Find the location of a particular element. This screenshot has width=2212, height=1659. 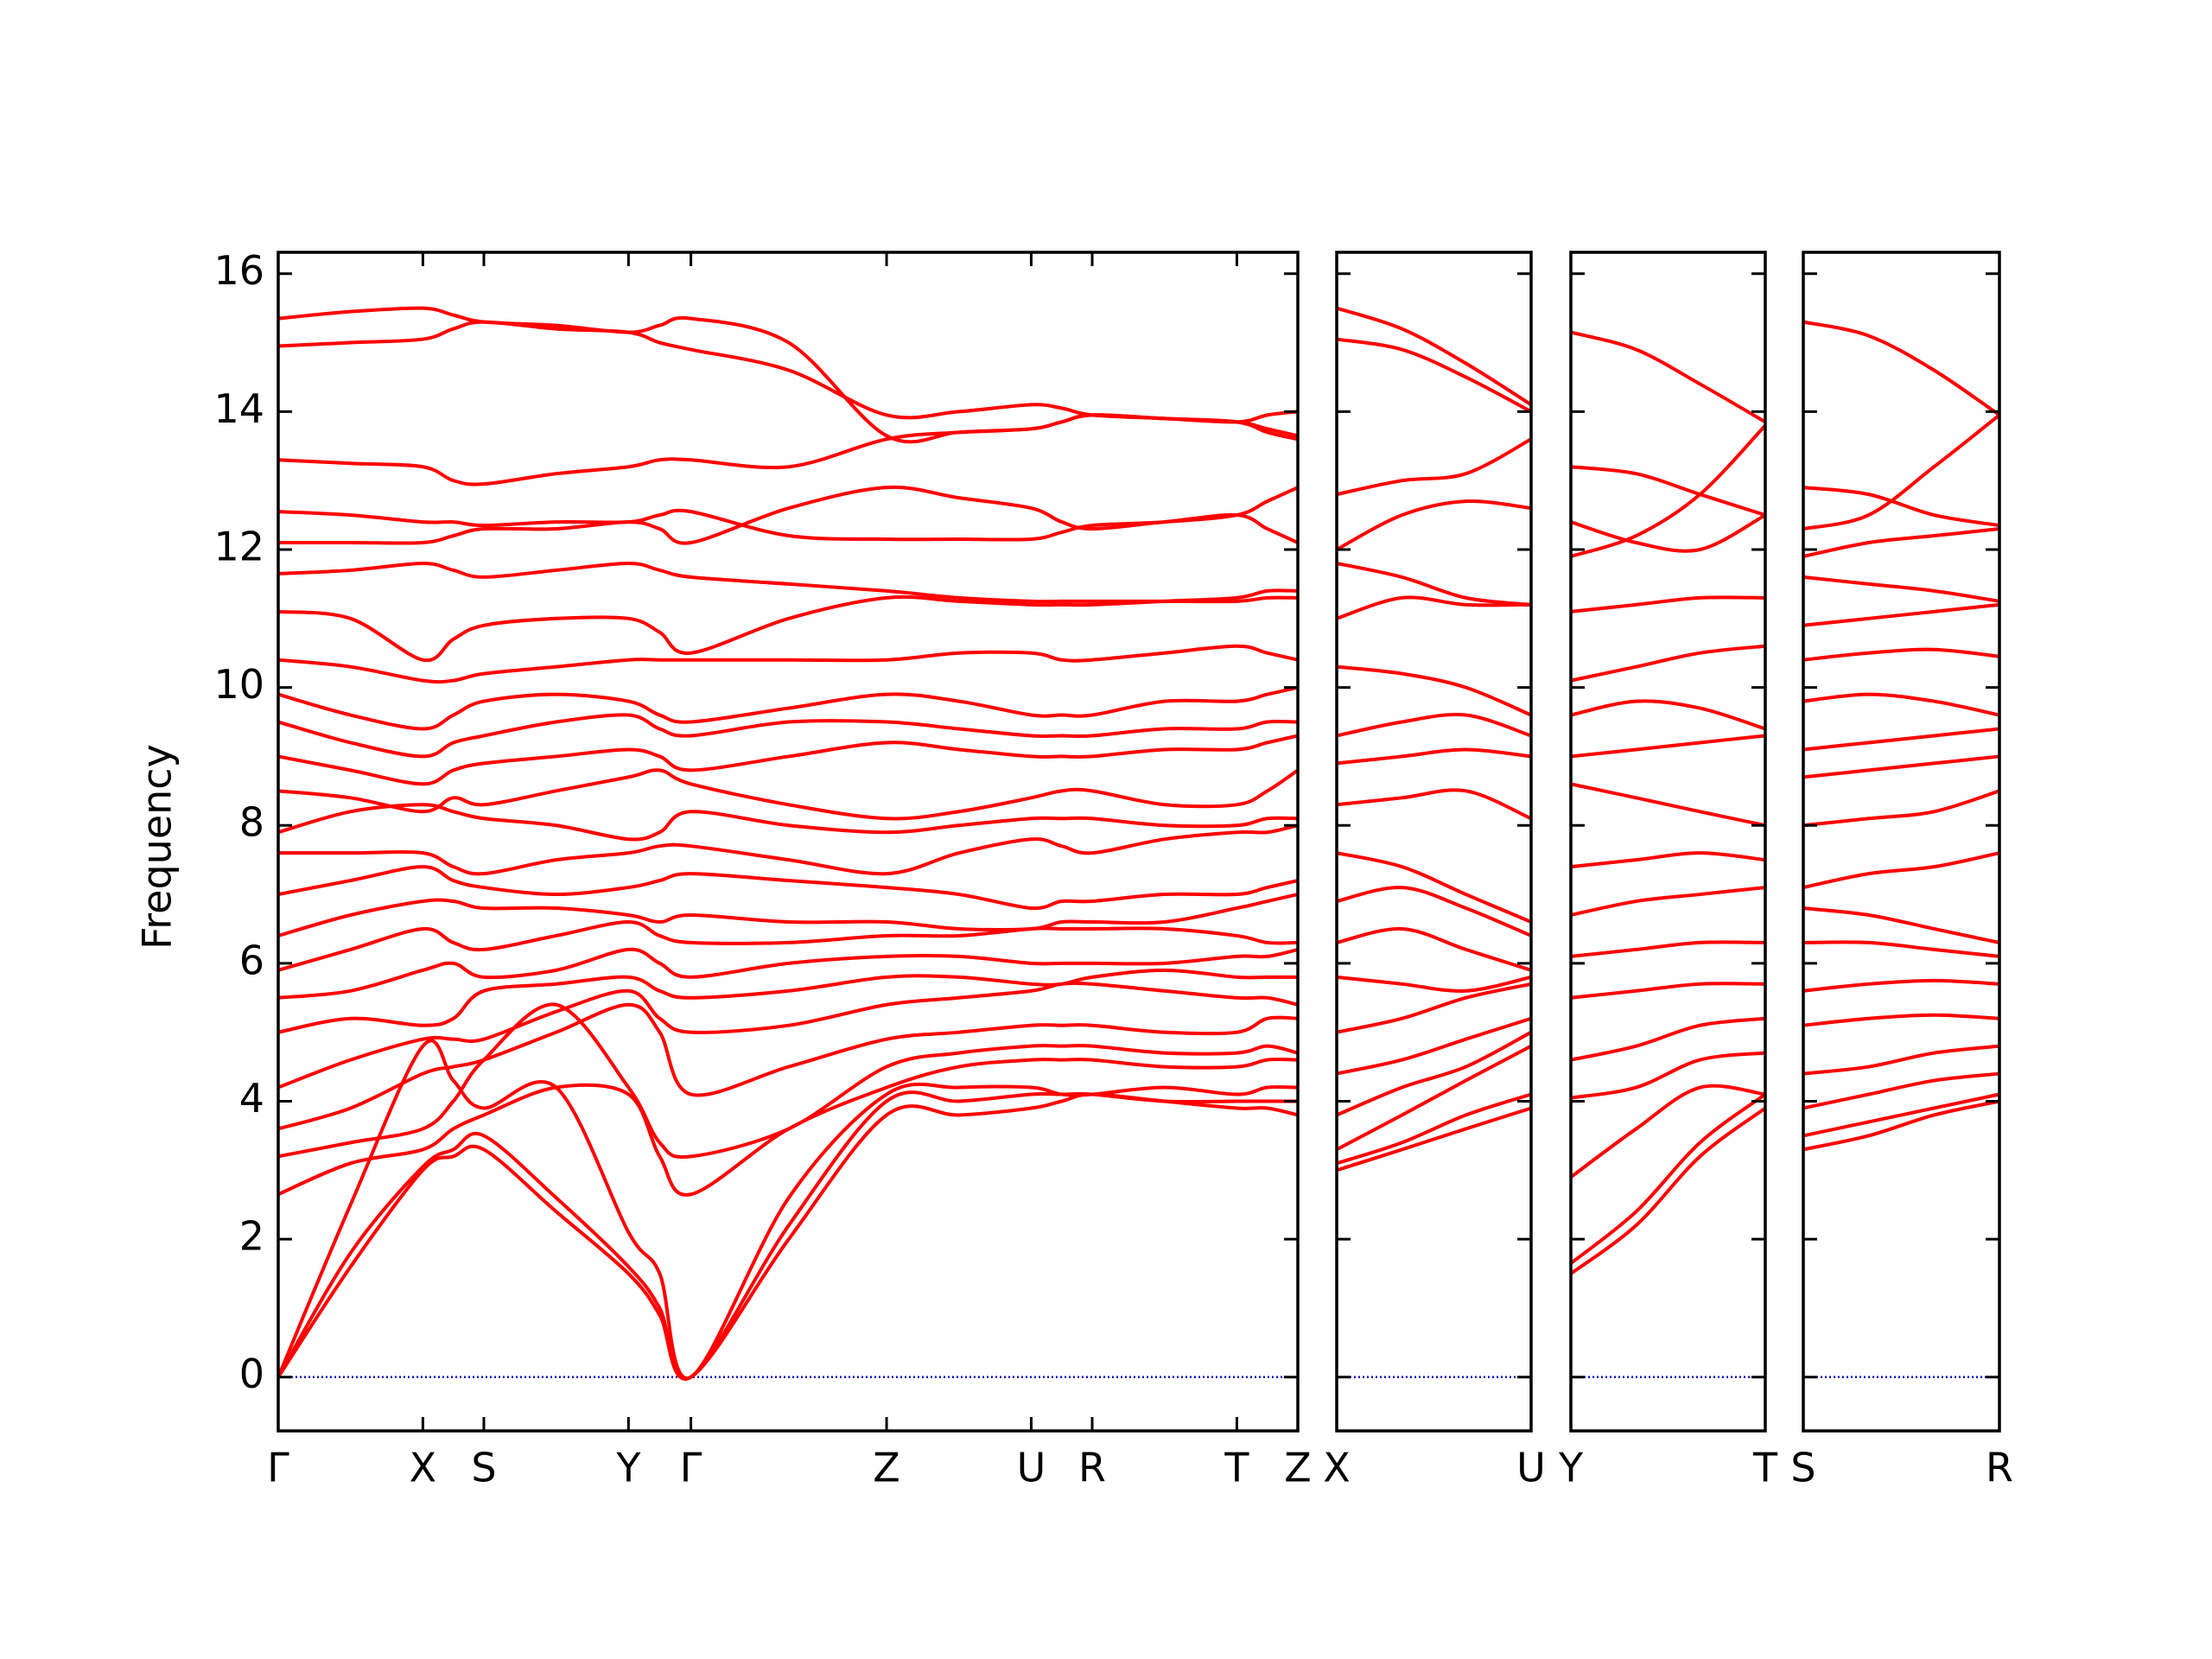

y-tick-label: 4 is located at coordinates (251, 1098).